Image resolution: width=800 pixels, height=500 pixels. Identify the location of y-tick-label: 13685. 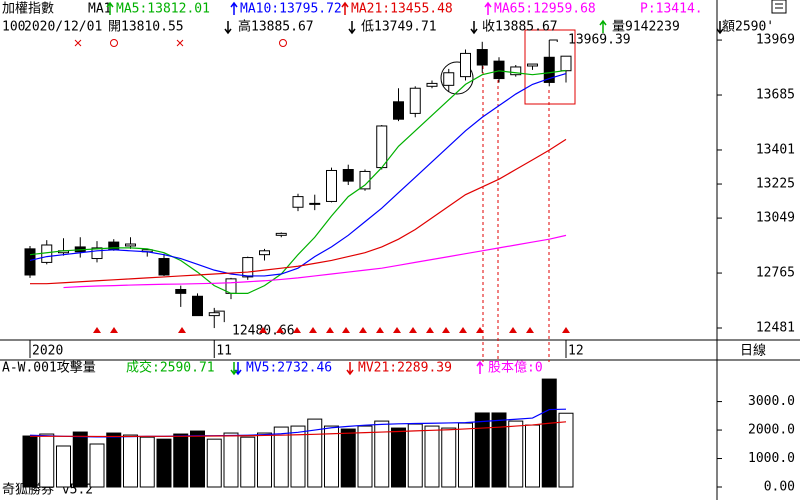
(775, 95).